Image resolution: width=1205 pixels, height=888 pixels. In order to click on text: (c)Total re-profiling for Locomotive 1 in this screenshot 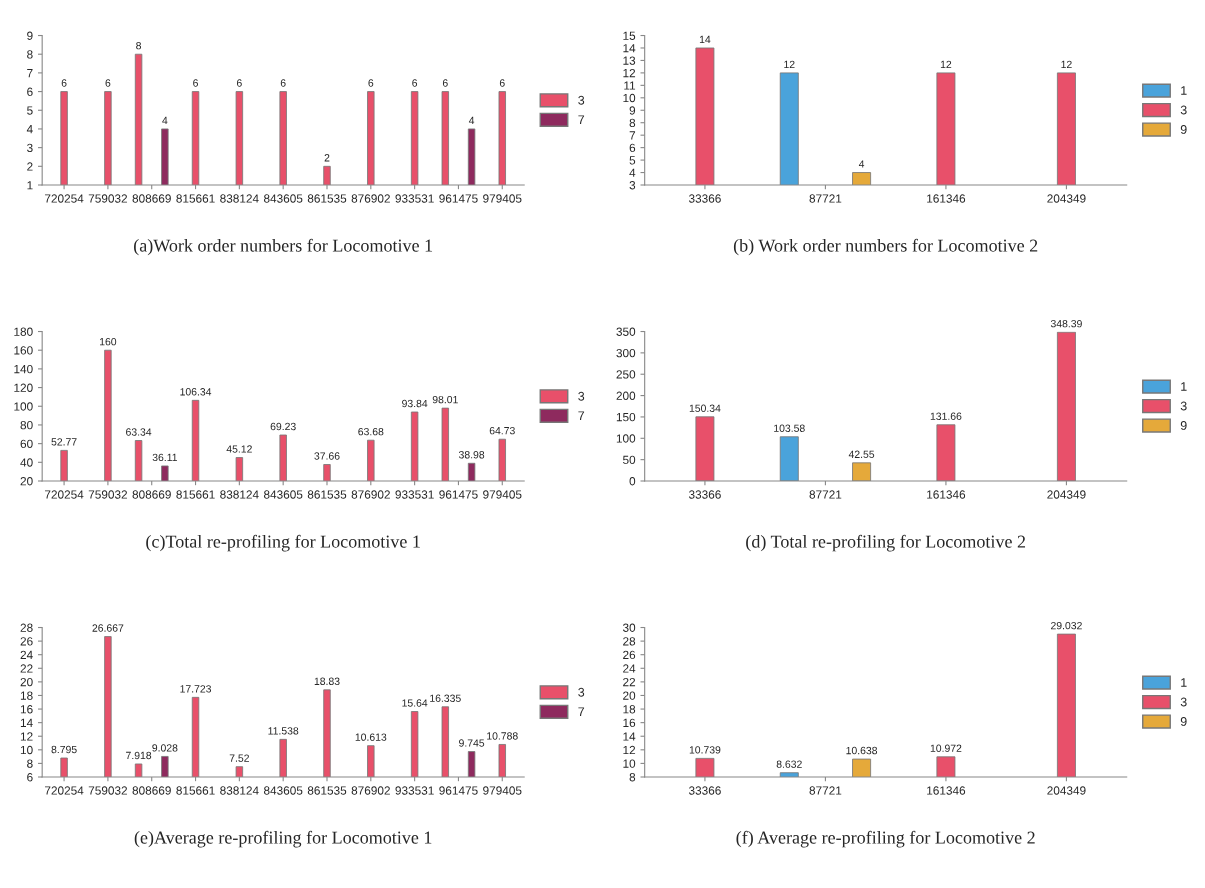, I will do `click(283, 543)`.